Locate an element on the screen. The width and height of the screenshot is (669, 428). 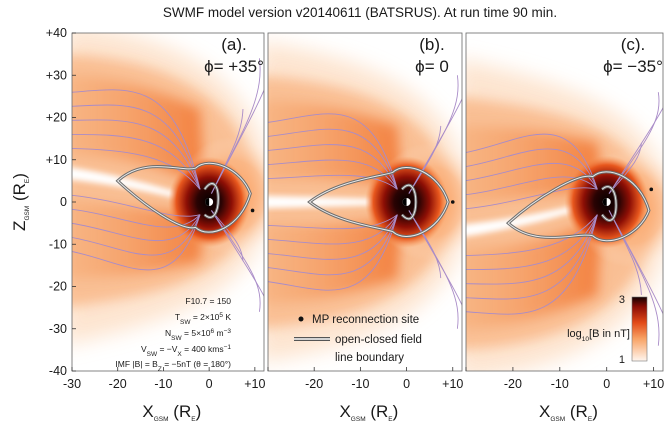
legend-boundary-line2: line boundary is located at coordinates (369, 358).